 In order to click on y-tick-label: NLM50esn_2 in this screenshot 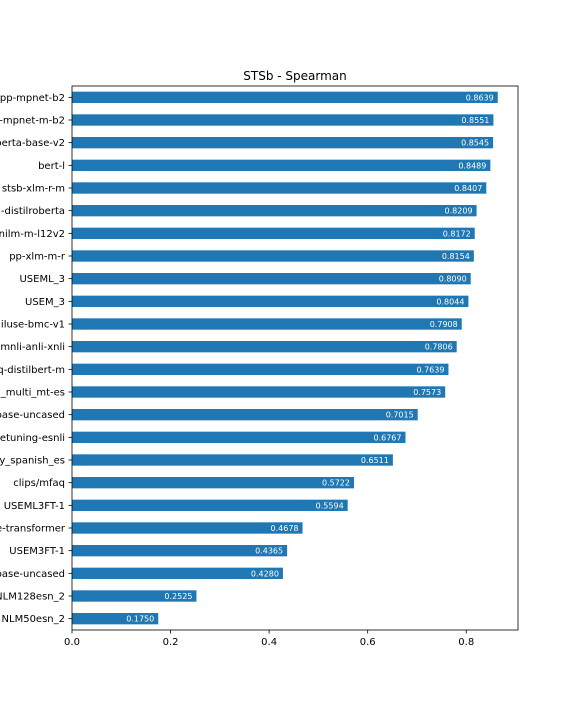, I will do `click(33, 619)`.